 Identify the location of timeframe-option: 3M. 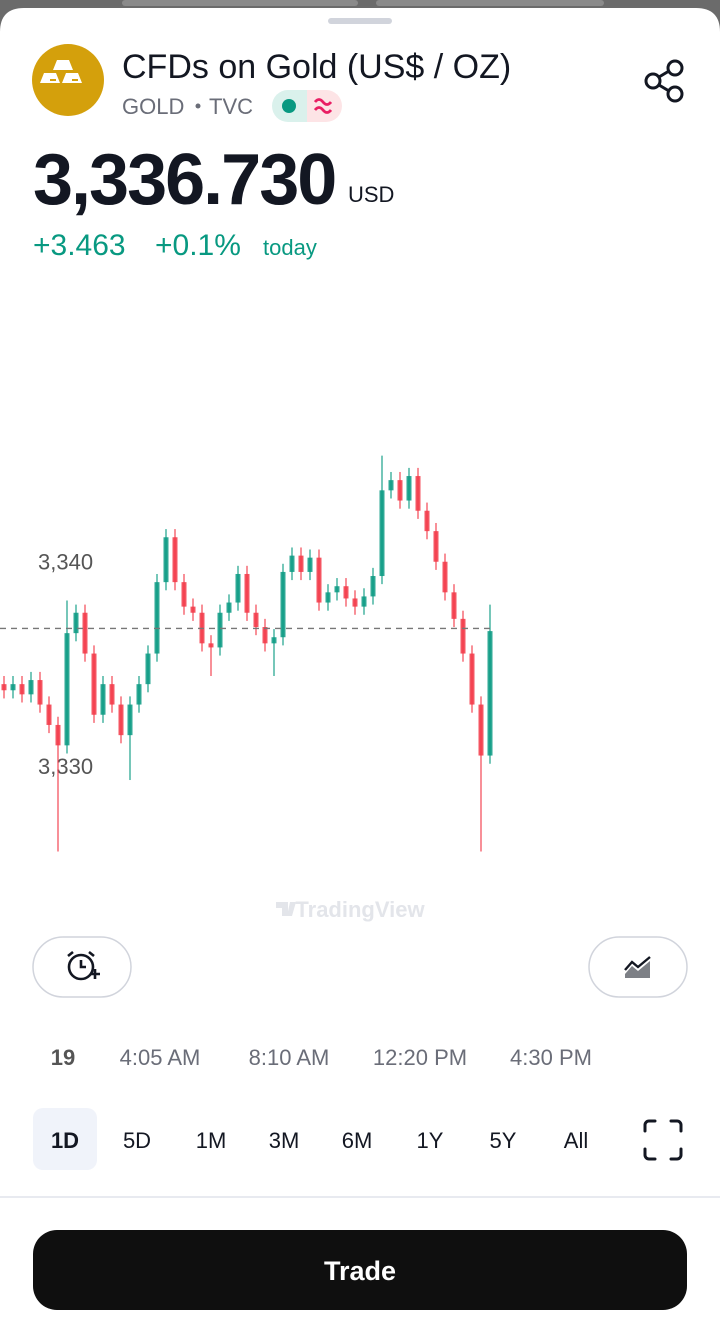
(284, 1140).